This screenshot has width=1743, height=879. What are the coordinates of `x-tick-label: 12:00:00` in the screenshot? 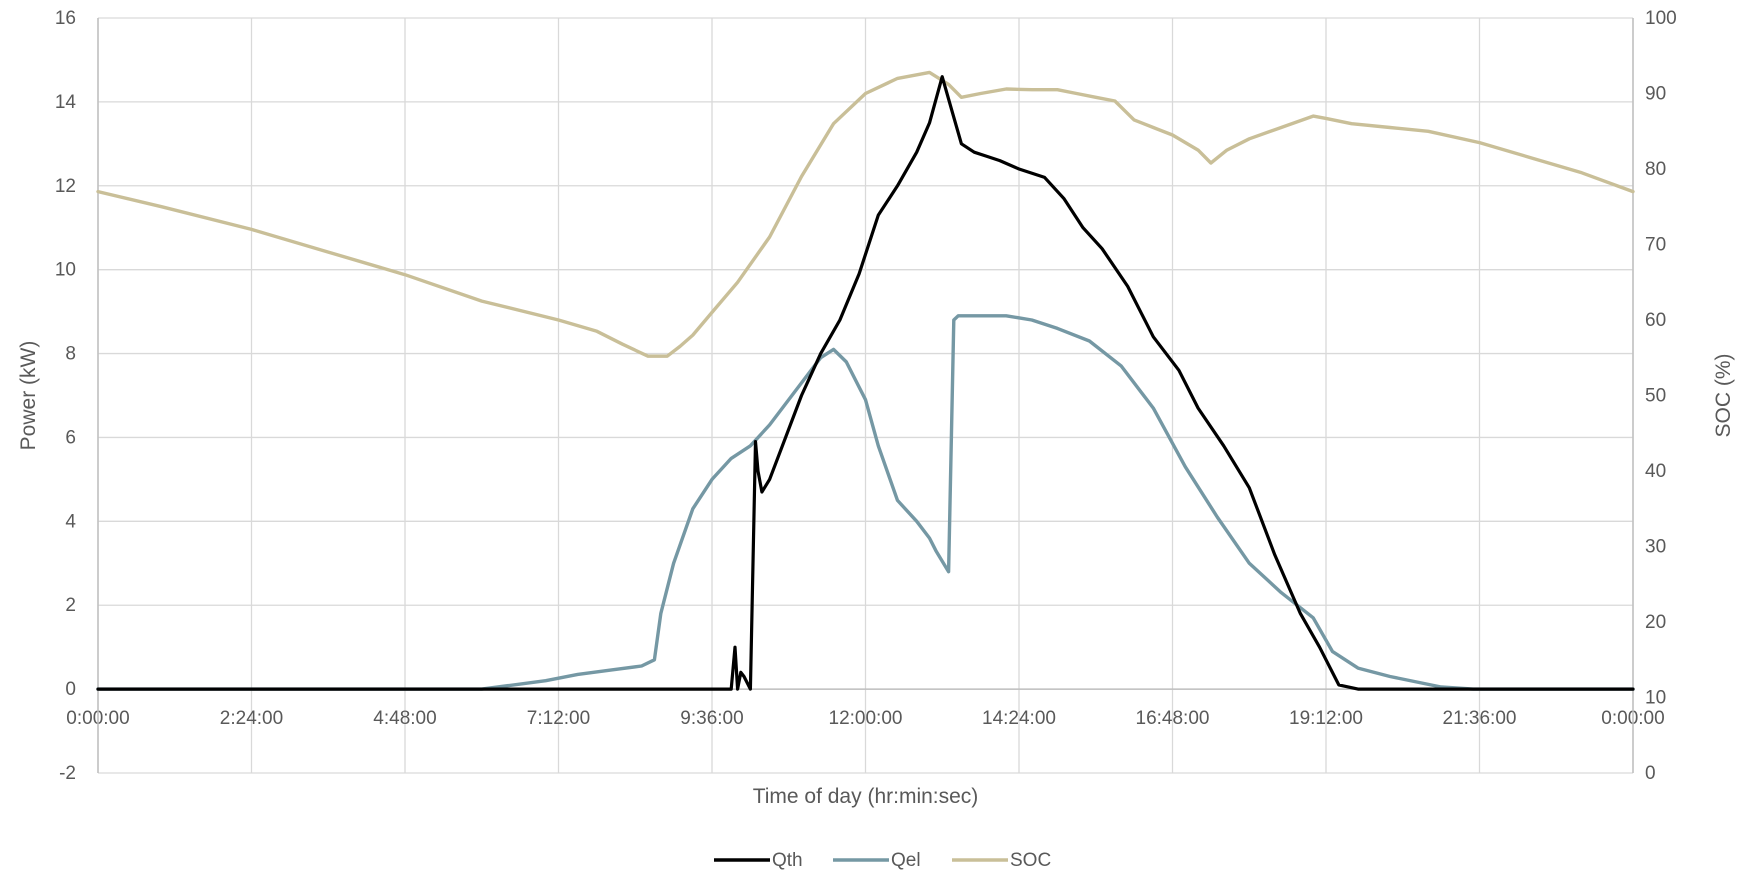 It's located at (866, 718).